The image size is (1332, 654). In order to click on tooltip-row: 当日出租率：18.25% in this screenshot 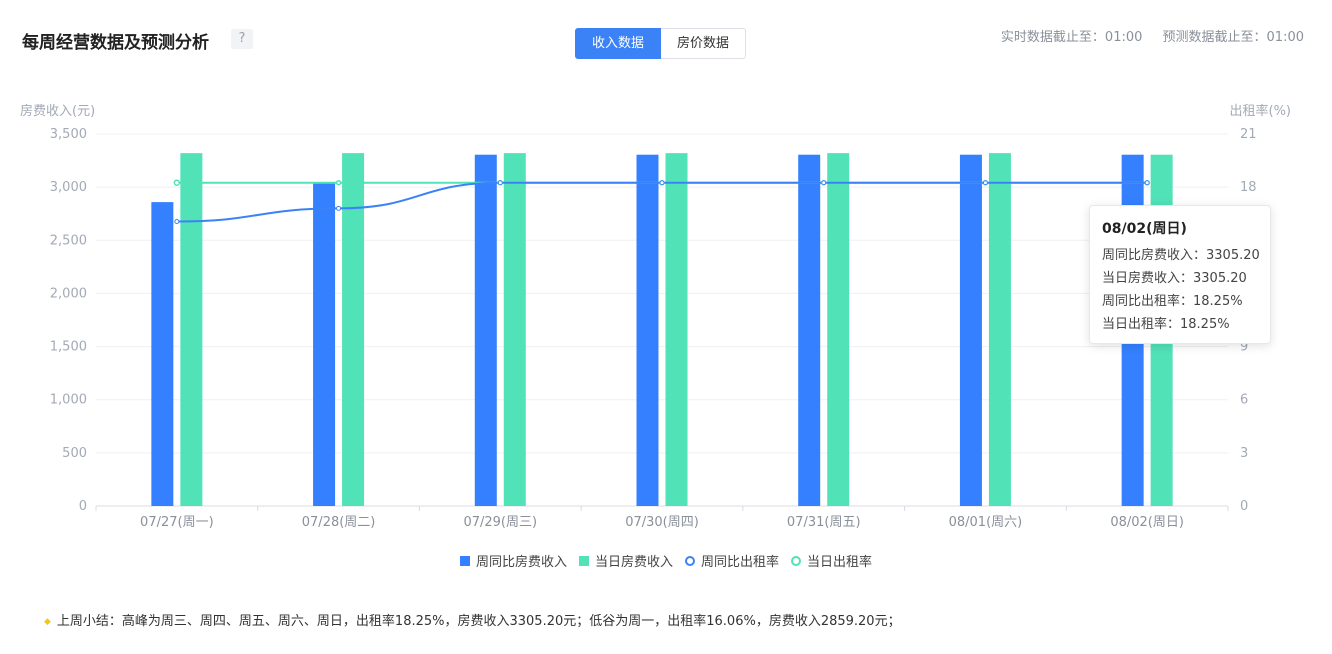, I will do `click(1166, 324)`.